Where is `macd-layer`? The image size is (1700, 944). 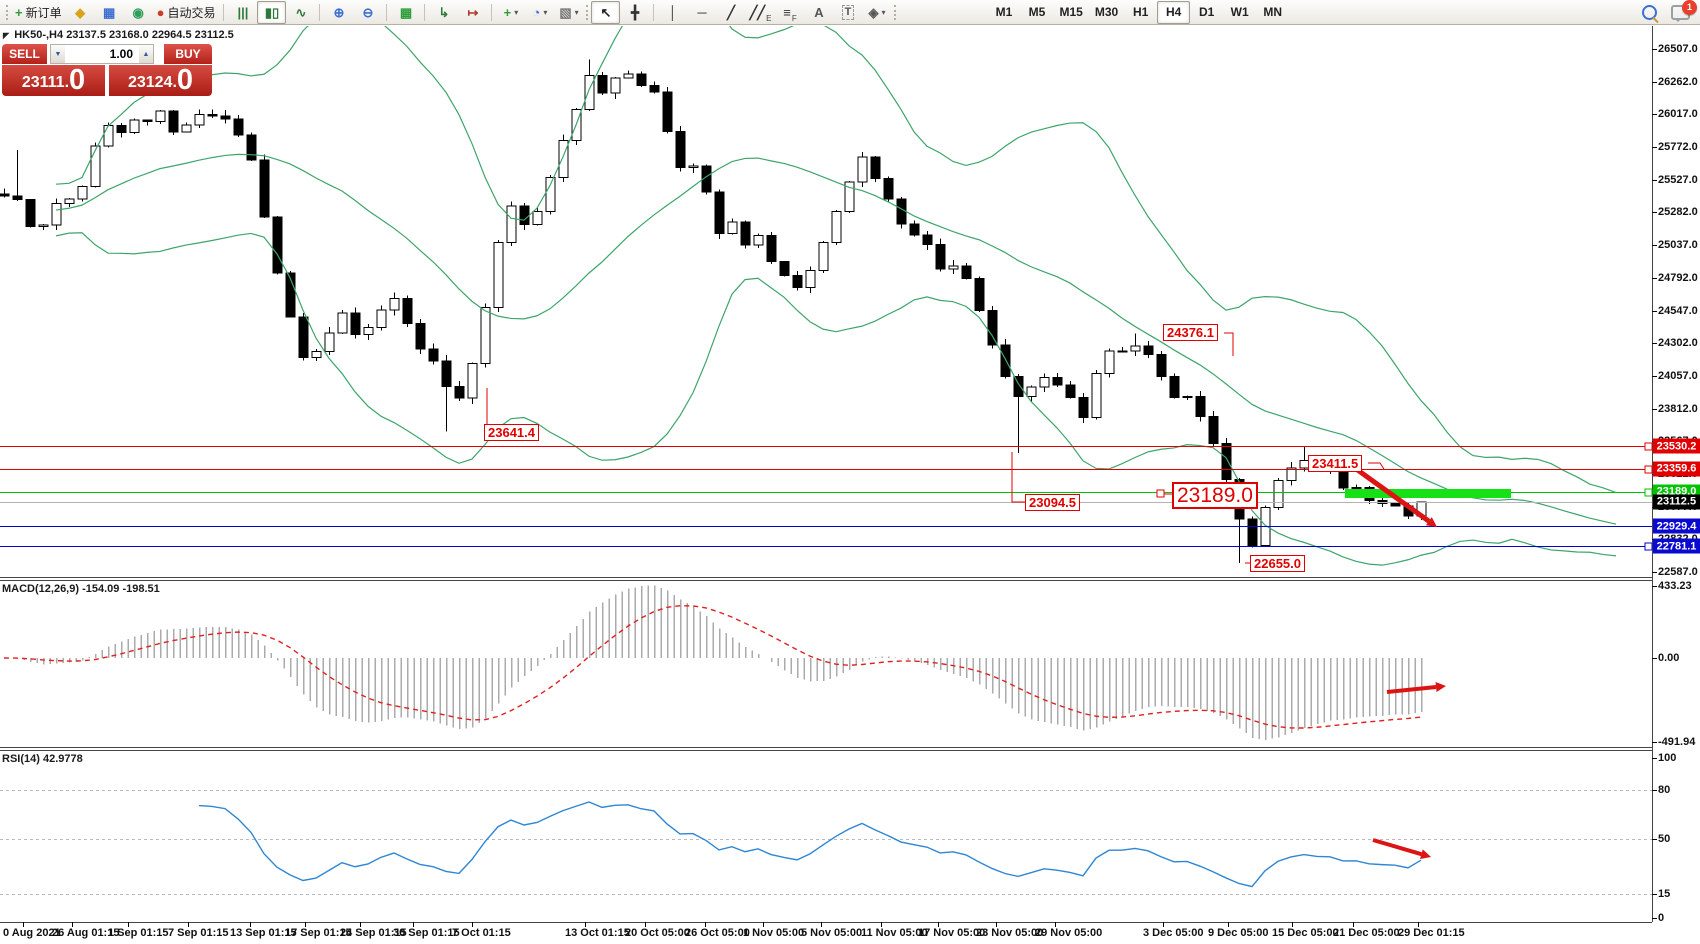 macd-layer is located at coordinates (713, 662).